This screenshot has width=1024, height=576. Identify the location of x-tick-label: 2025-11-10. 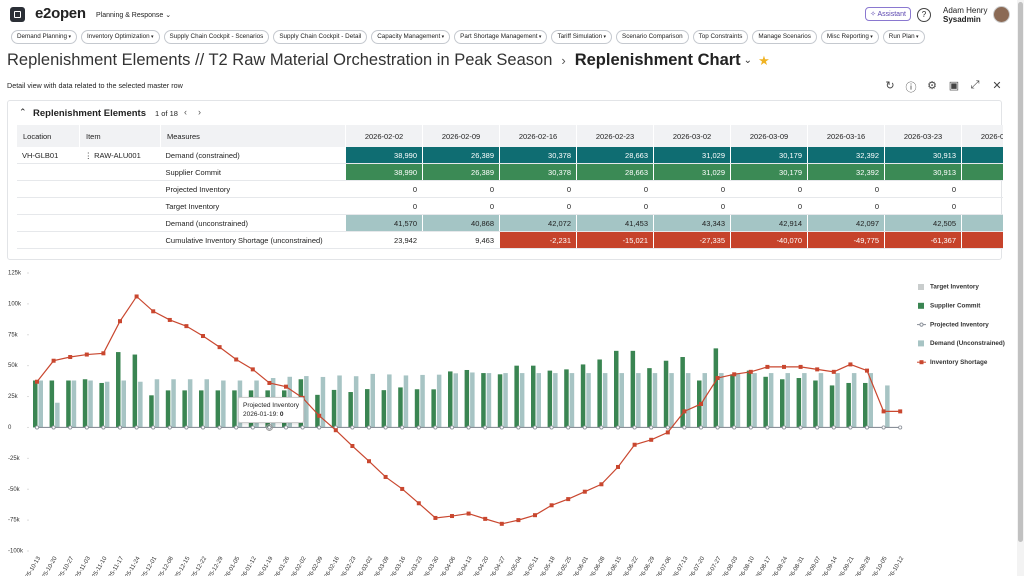
(98, 565).